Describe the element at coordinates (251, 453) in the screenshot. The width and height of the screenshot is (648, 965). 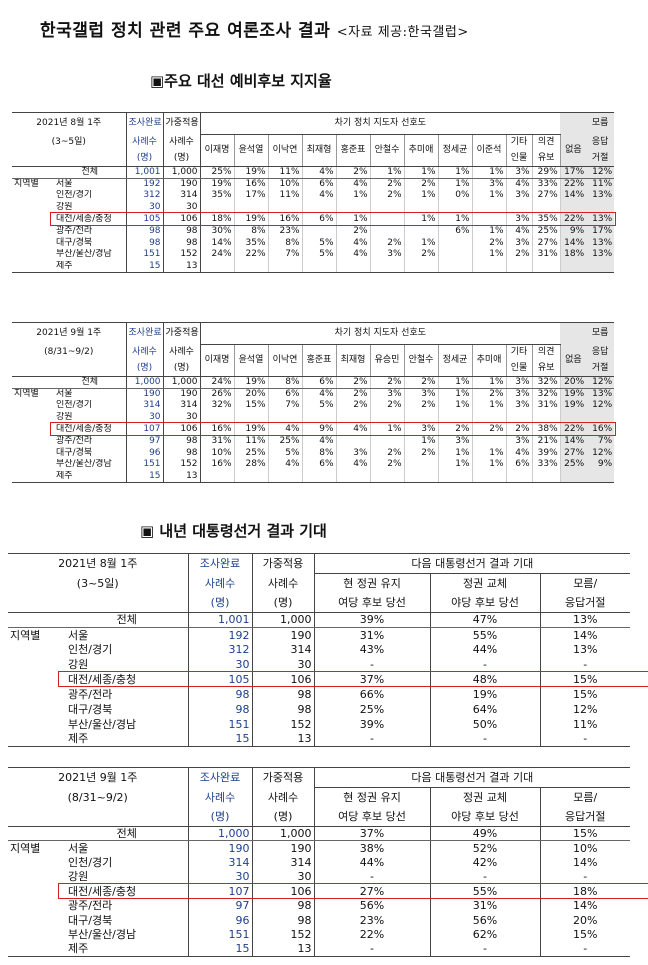
I see `candidate-value-2: 25%` at that location.